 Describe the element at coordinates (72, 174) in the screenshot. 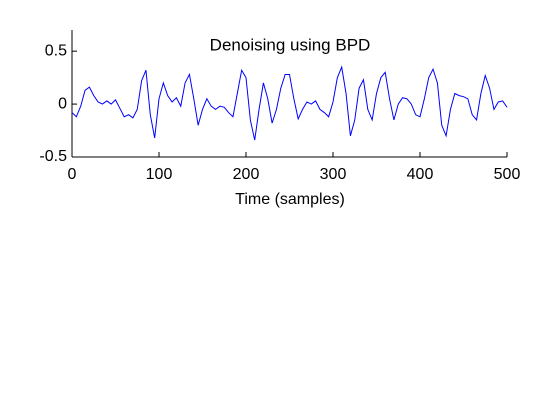

I see `x-tick-label: 0` at that location.